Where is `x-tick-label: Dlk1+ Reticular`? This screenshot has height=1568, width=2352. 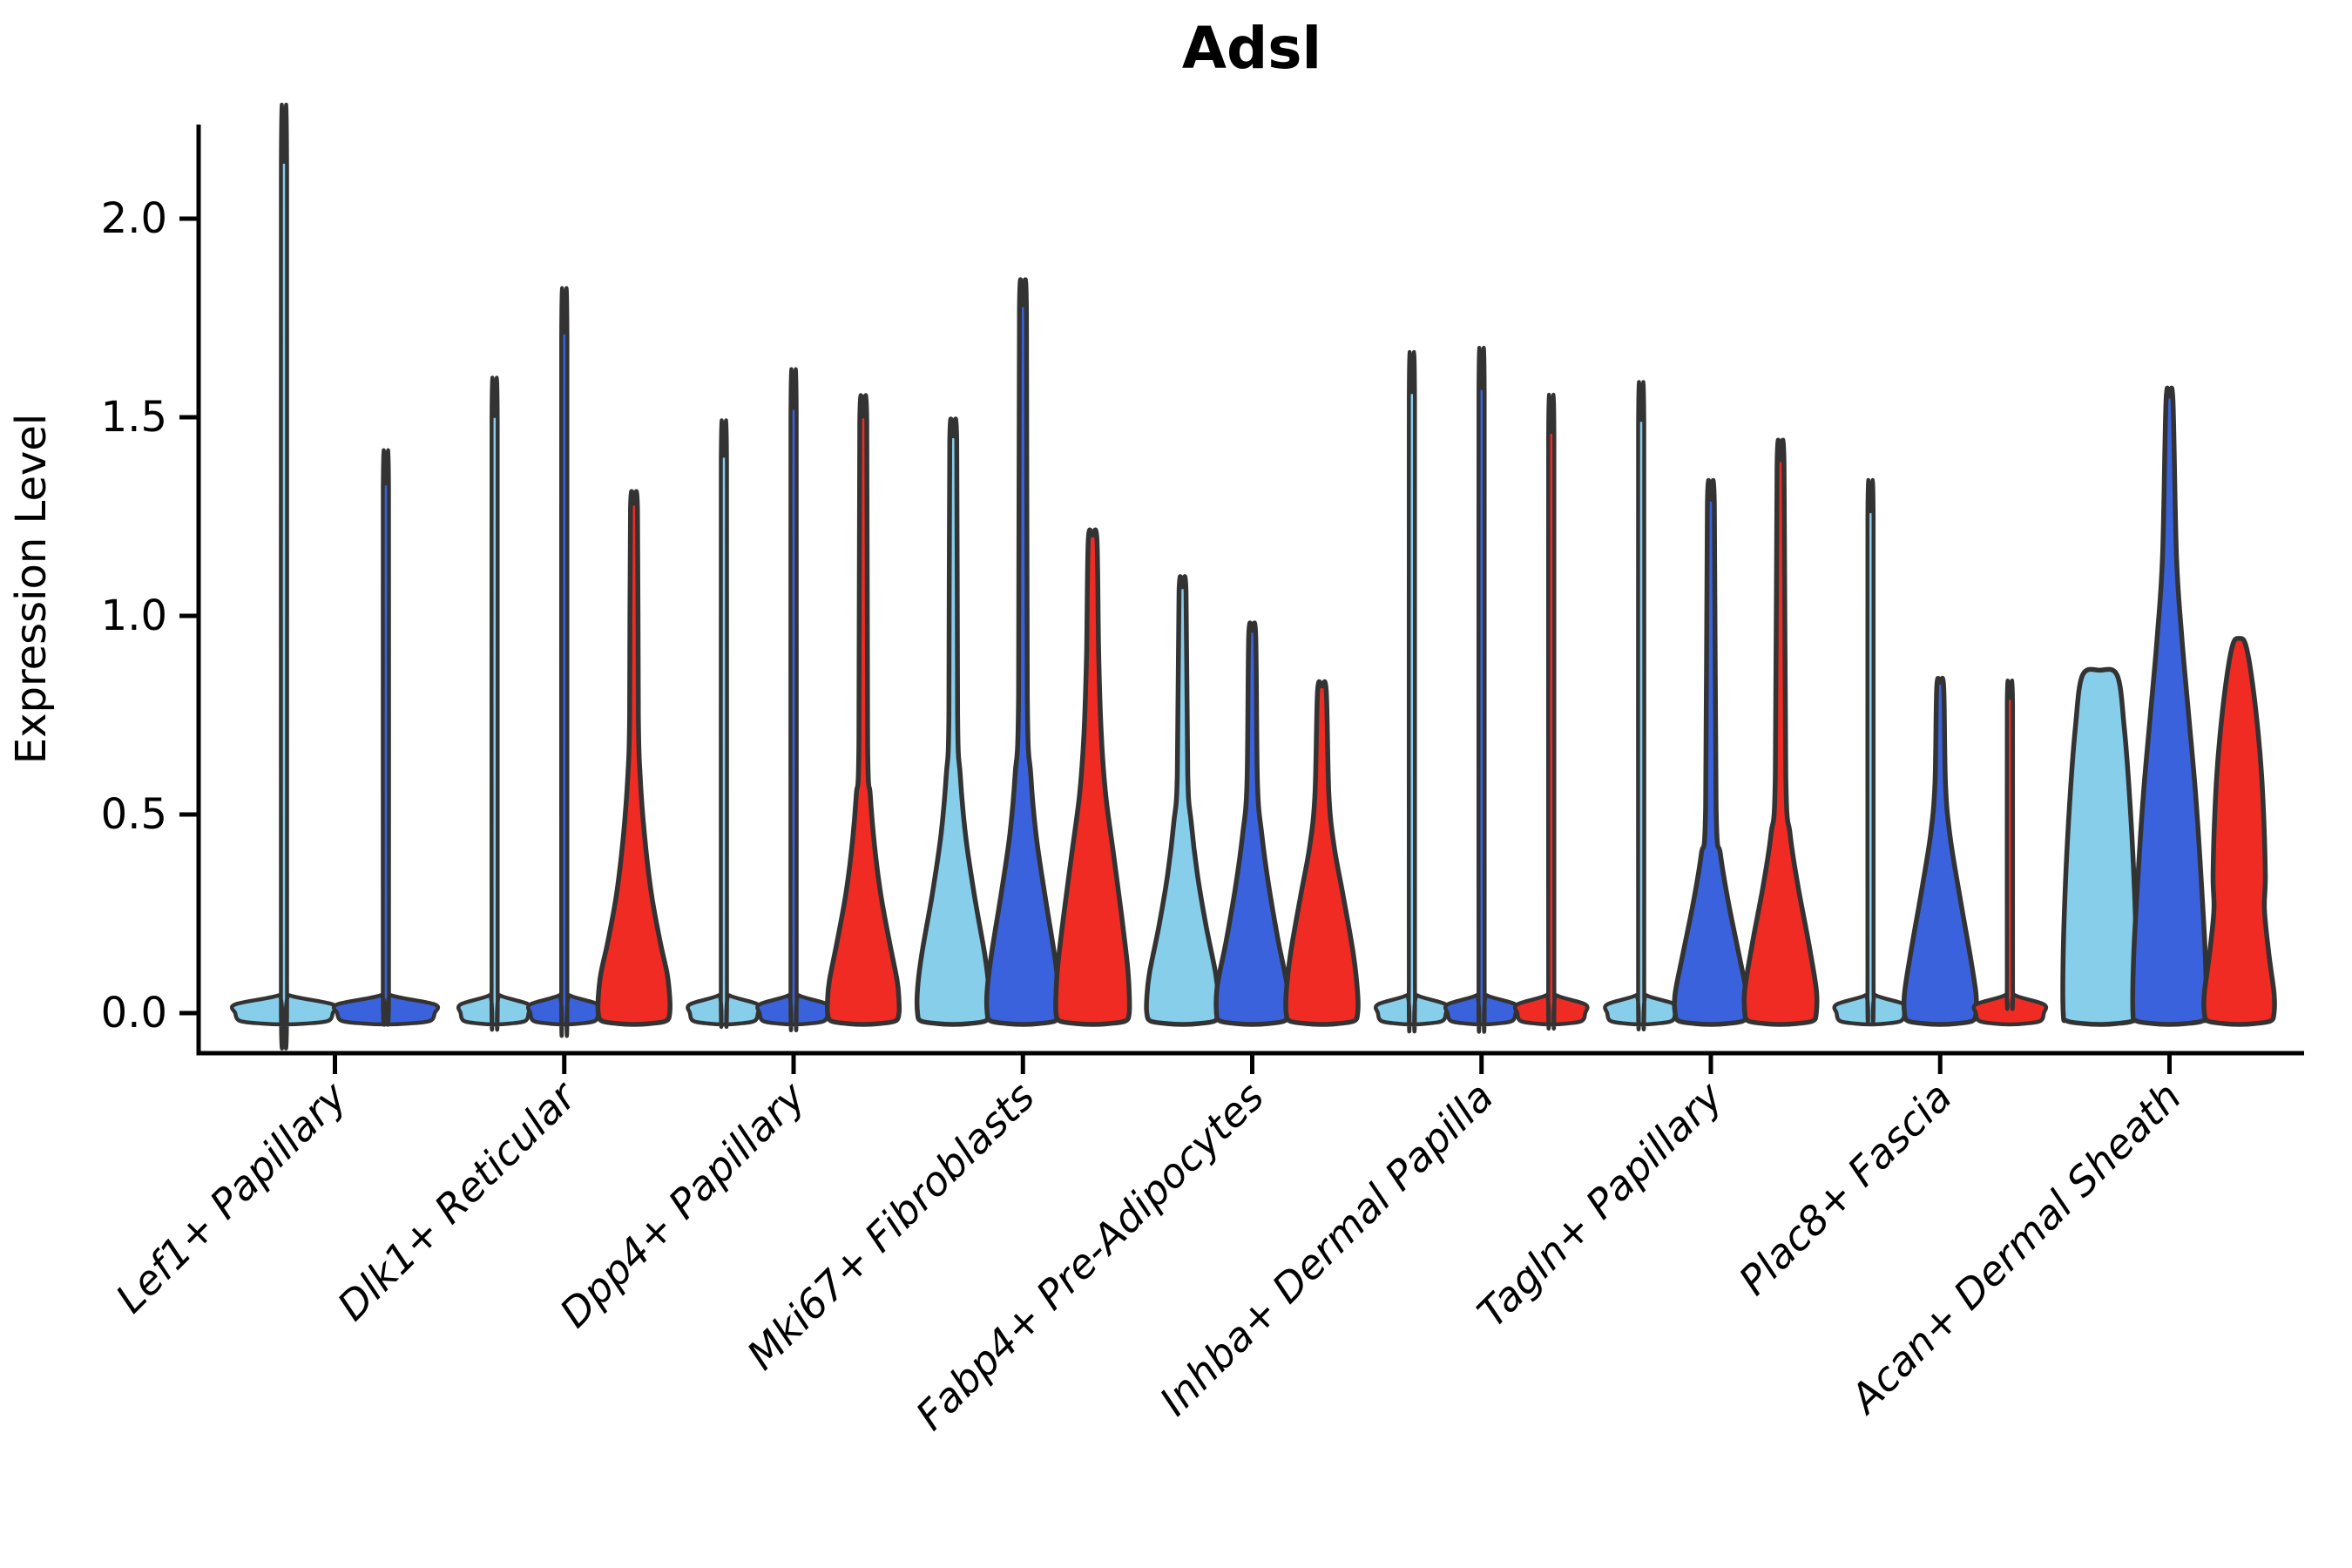
x-tick-label: Dlk1+ Reticular is located at coordinates (457, 1200).